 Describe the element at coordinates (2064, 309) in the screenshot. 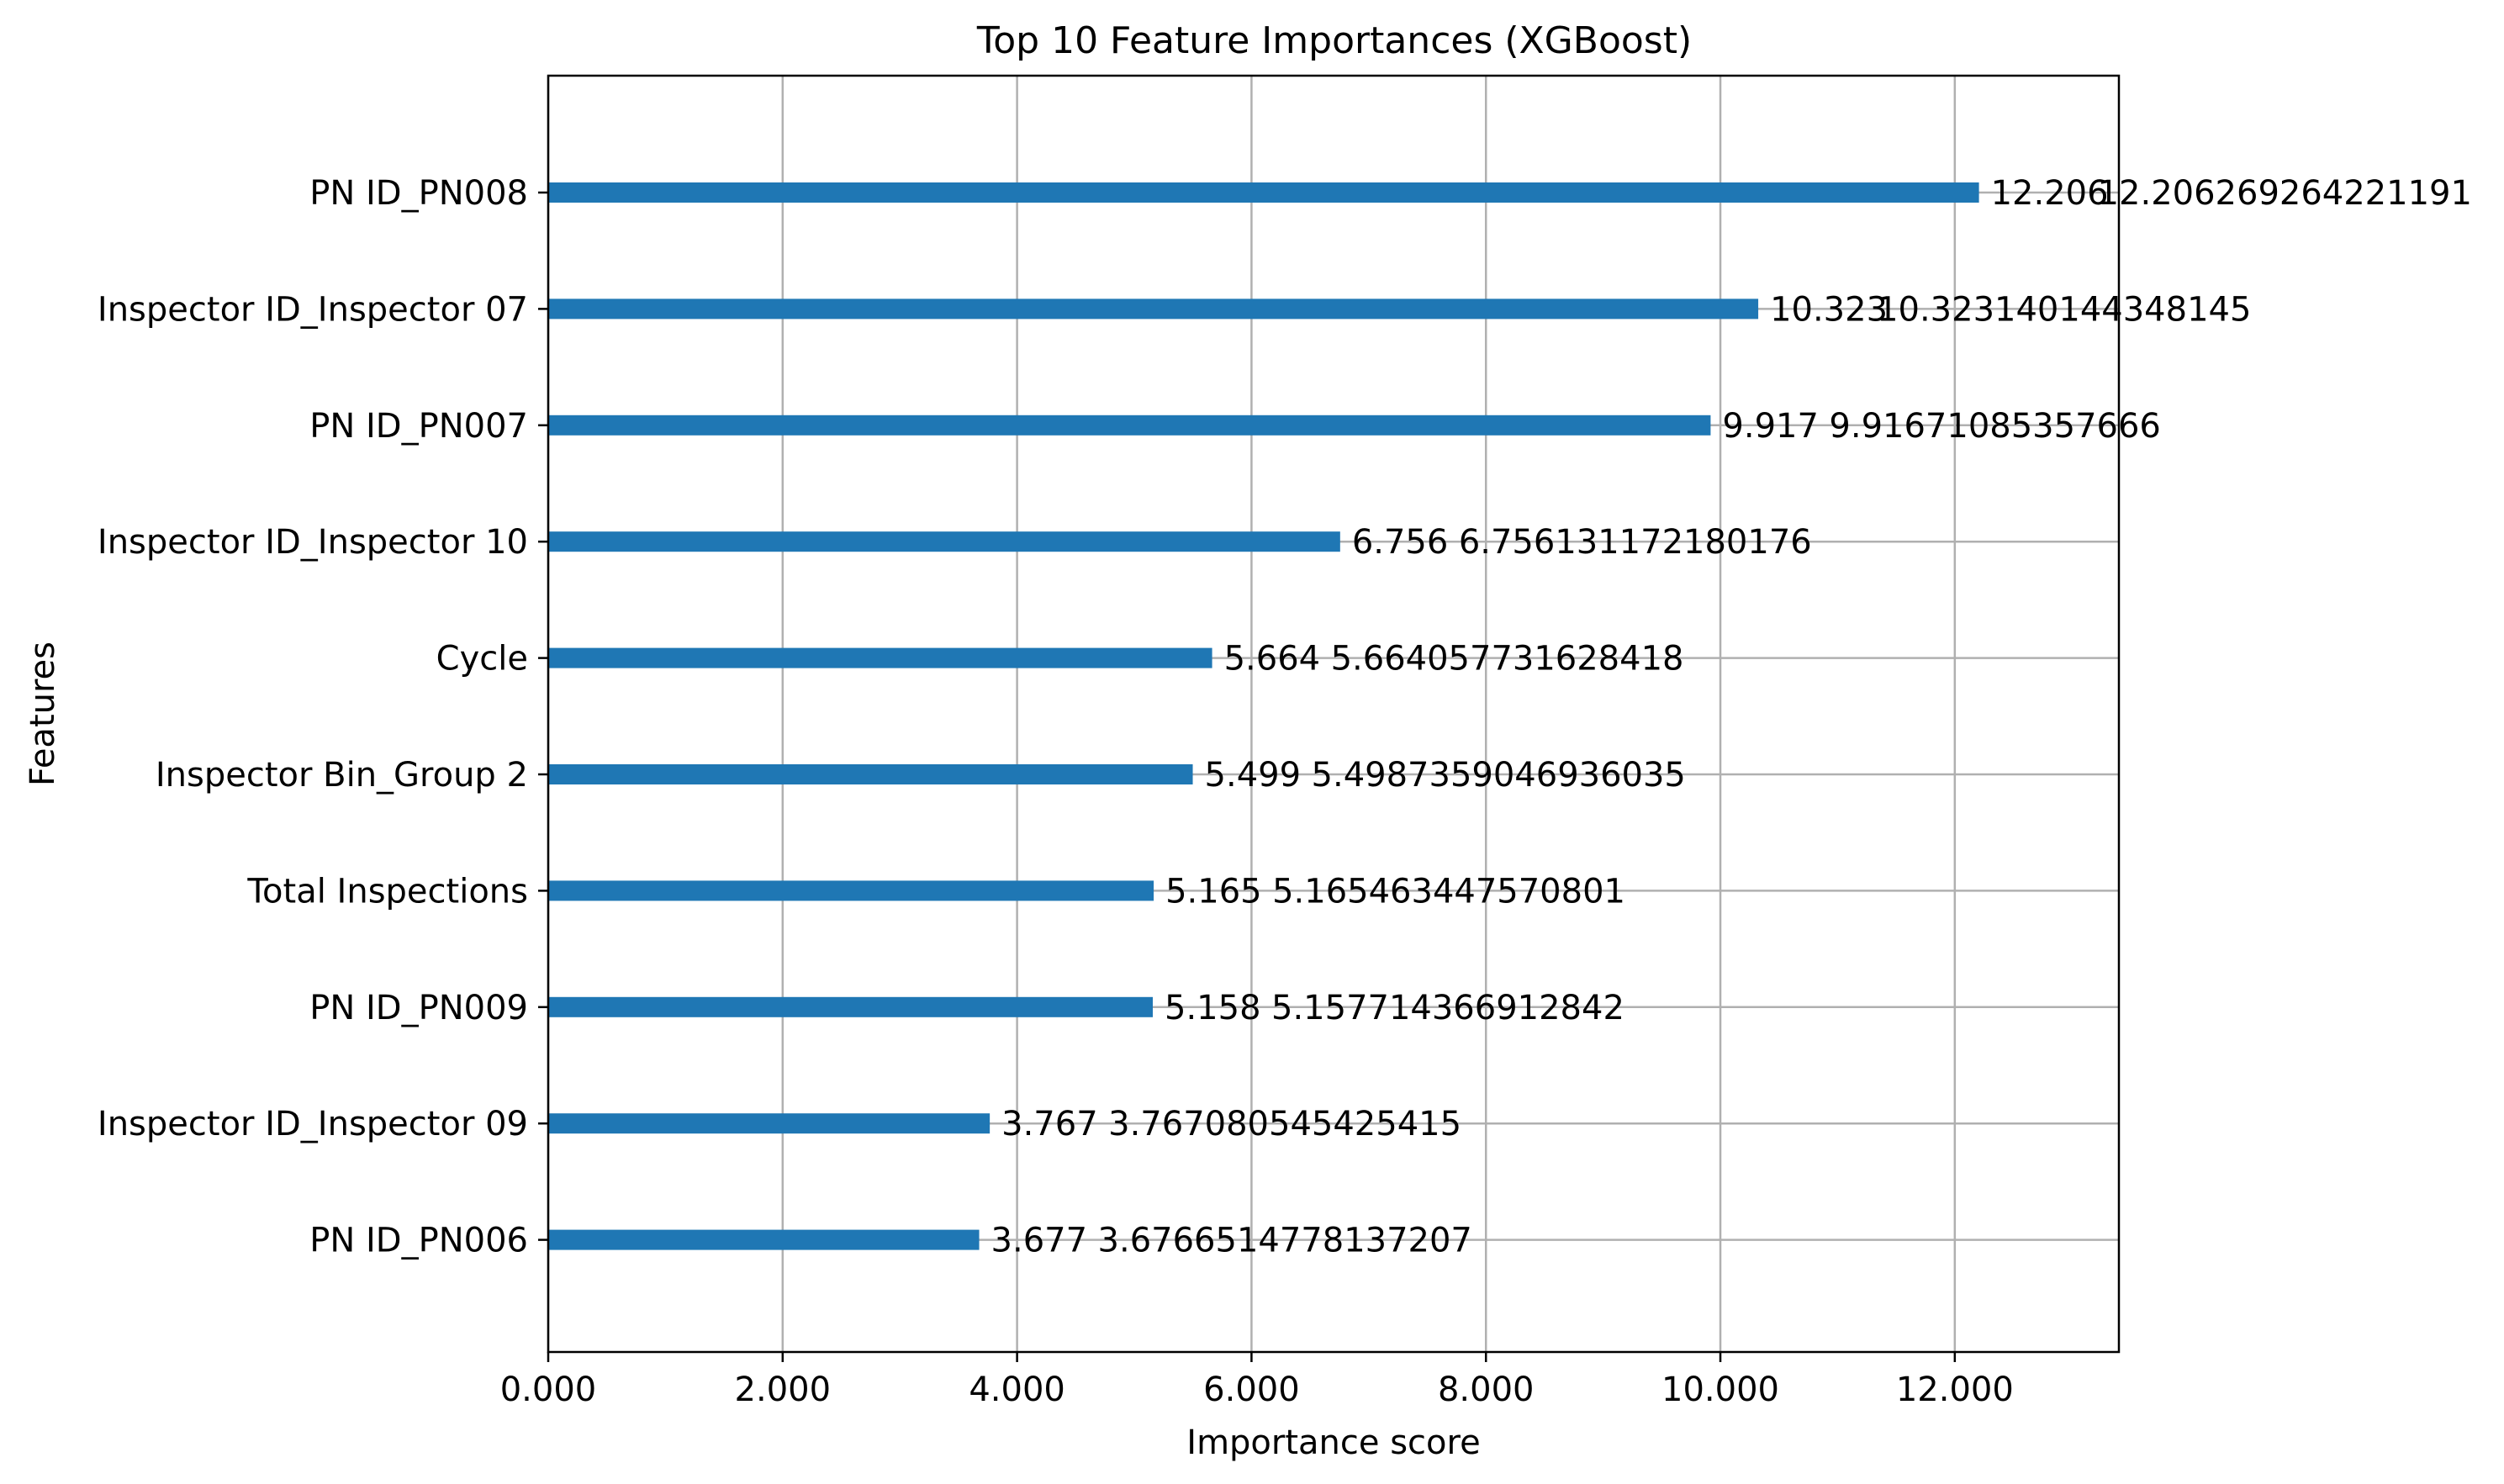

I see `value-label-full: 10.323140144348145` at that location.